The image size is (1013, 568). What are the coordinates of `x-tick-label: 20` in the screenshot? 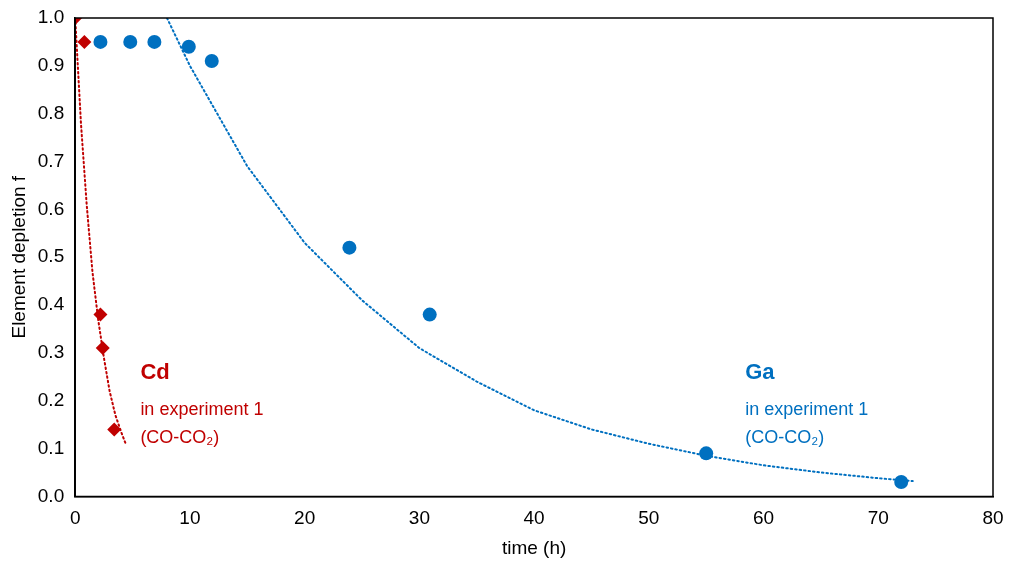 It's located at (305, 518).